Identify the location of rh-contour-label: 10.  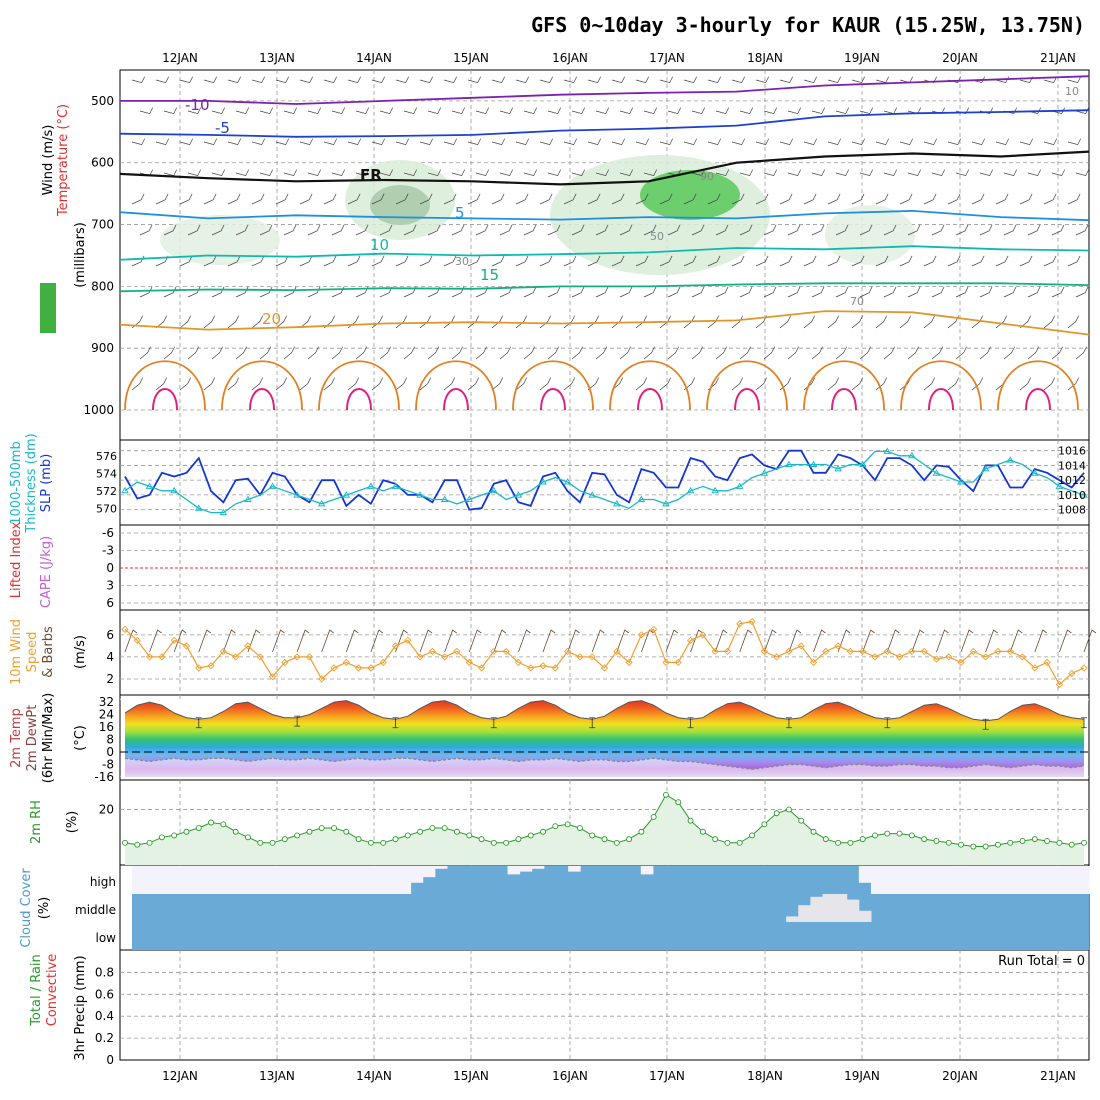
(1072, 91).